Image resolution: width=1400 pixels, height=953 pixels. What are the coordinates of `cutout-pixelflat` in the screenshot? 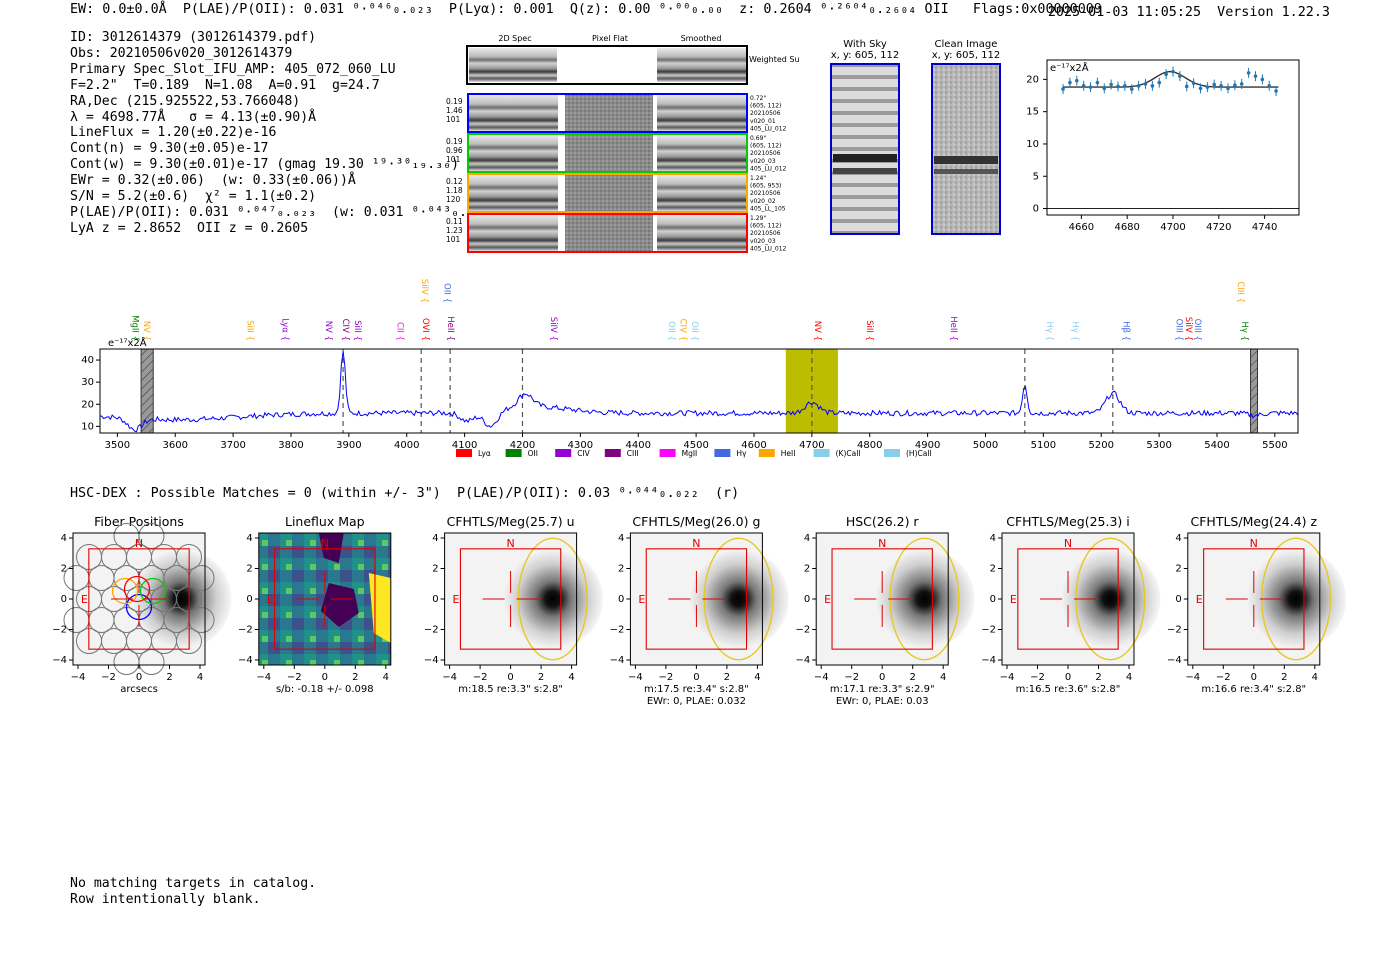 It's located at (609, 233).